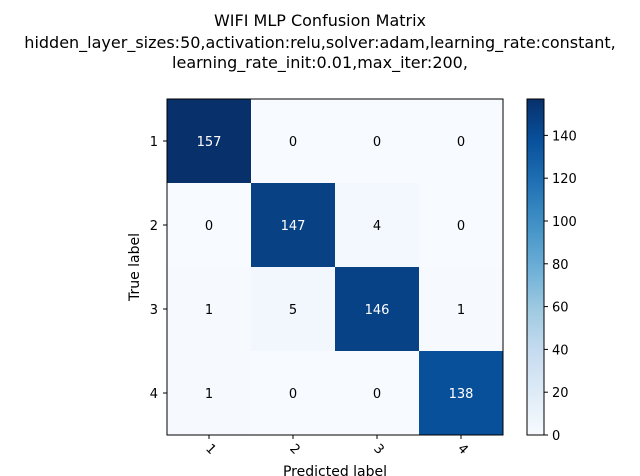 This screenshot has width=640, height=476. Describe the element at coordinates (560, 308) in the screenshot. I see `colorbar-tick-label: 60` at that location.